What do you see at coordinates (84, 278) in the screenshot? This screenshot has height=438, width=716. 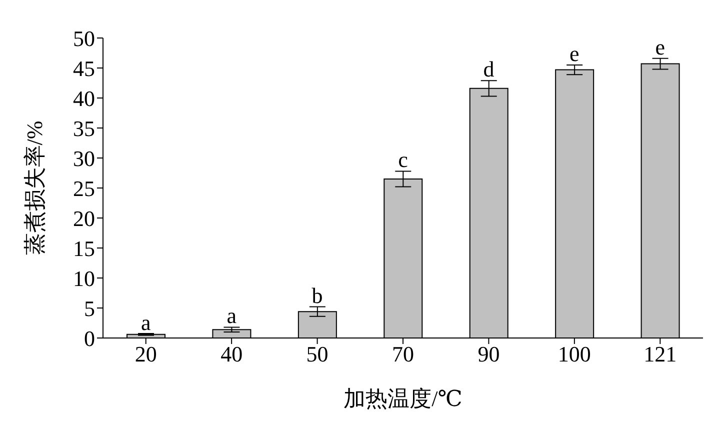 I see `y-tick-label: 10` at bounding box center [84, 278].